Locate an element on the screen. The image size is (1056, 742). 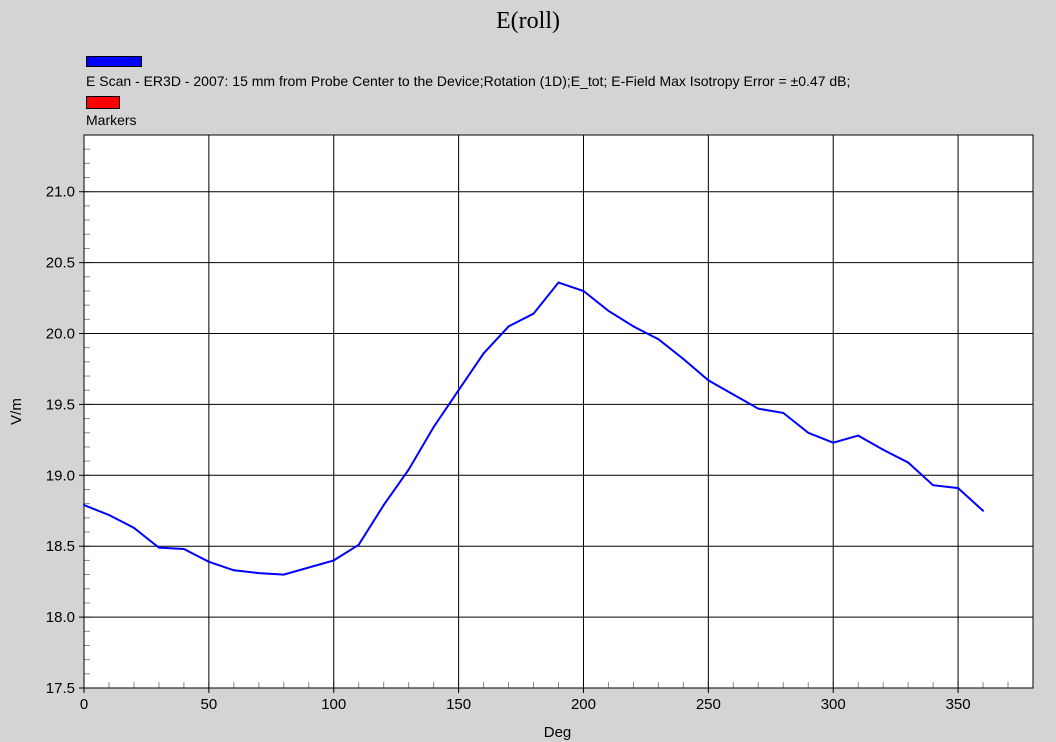
y-tick-label: 19.5 is located at coordinates (60, 404).